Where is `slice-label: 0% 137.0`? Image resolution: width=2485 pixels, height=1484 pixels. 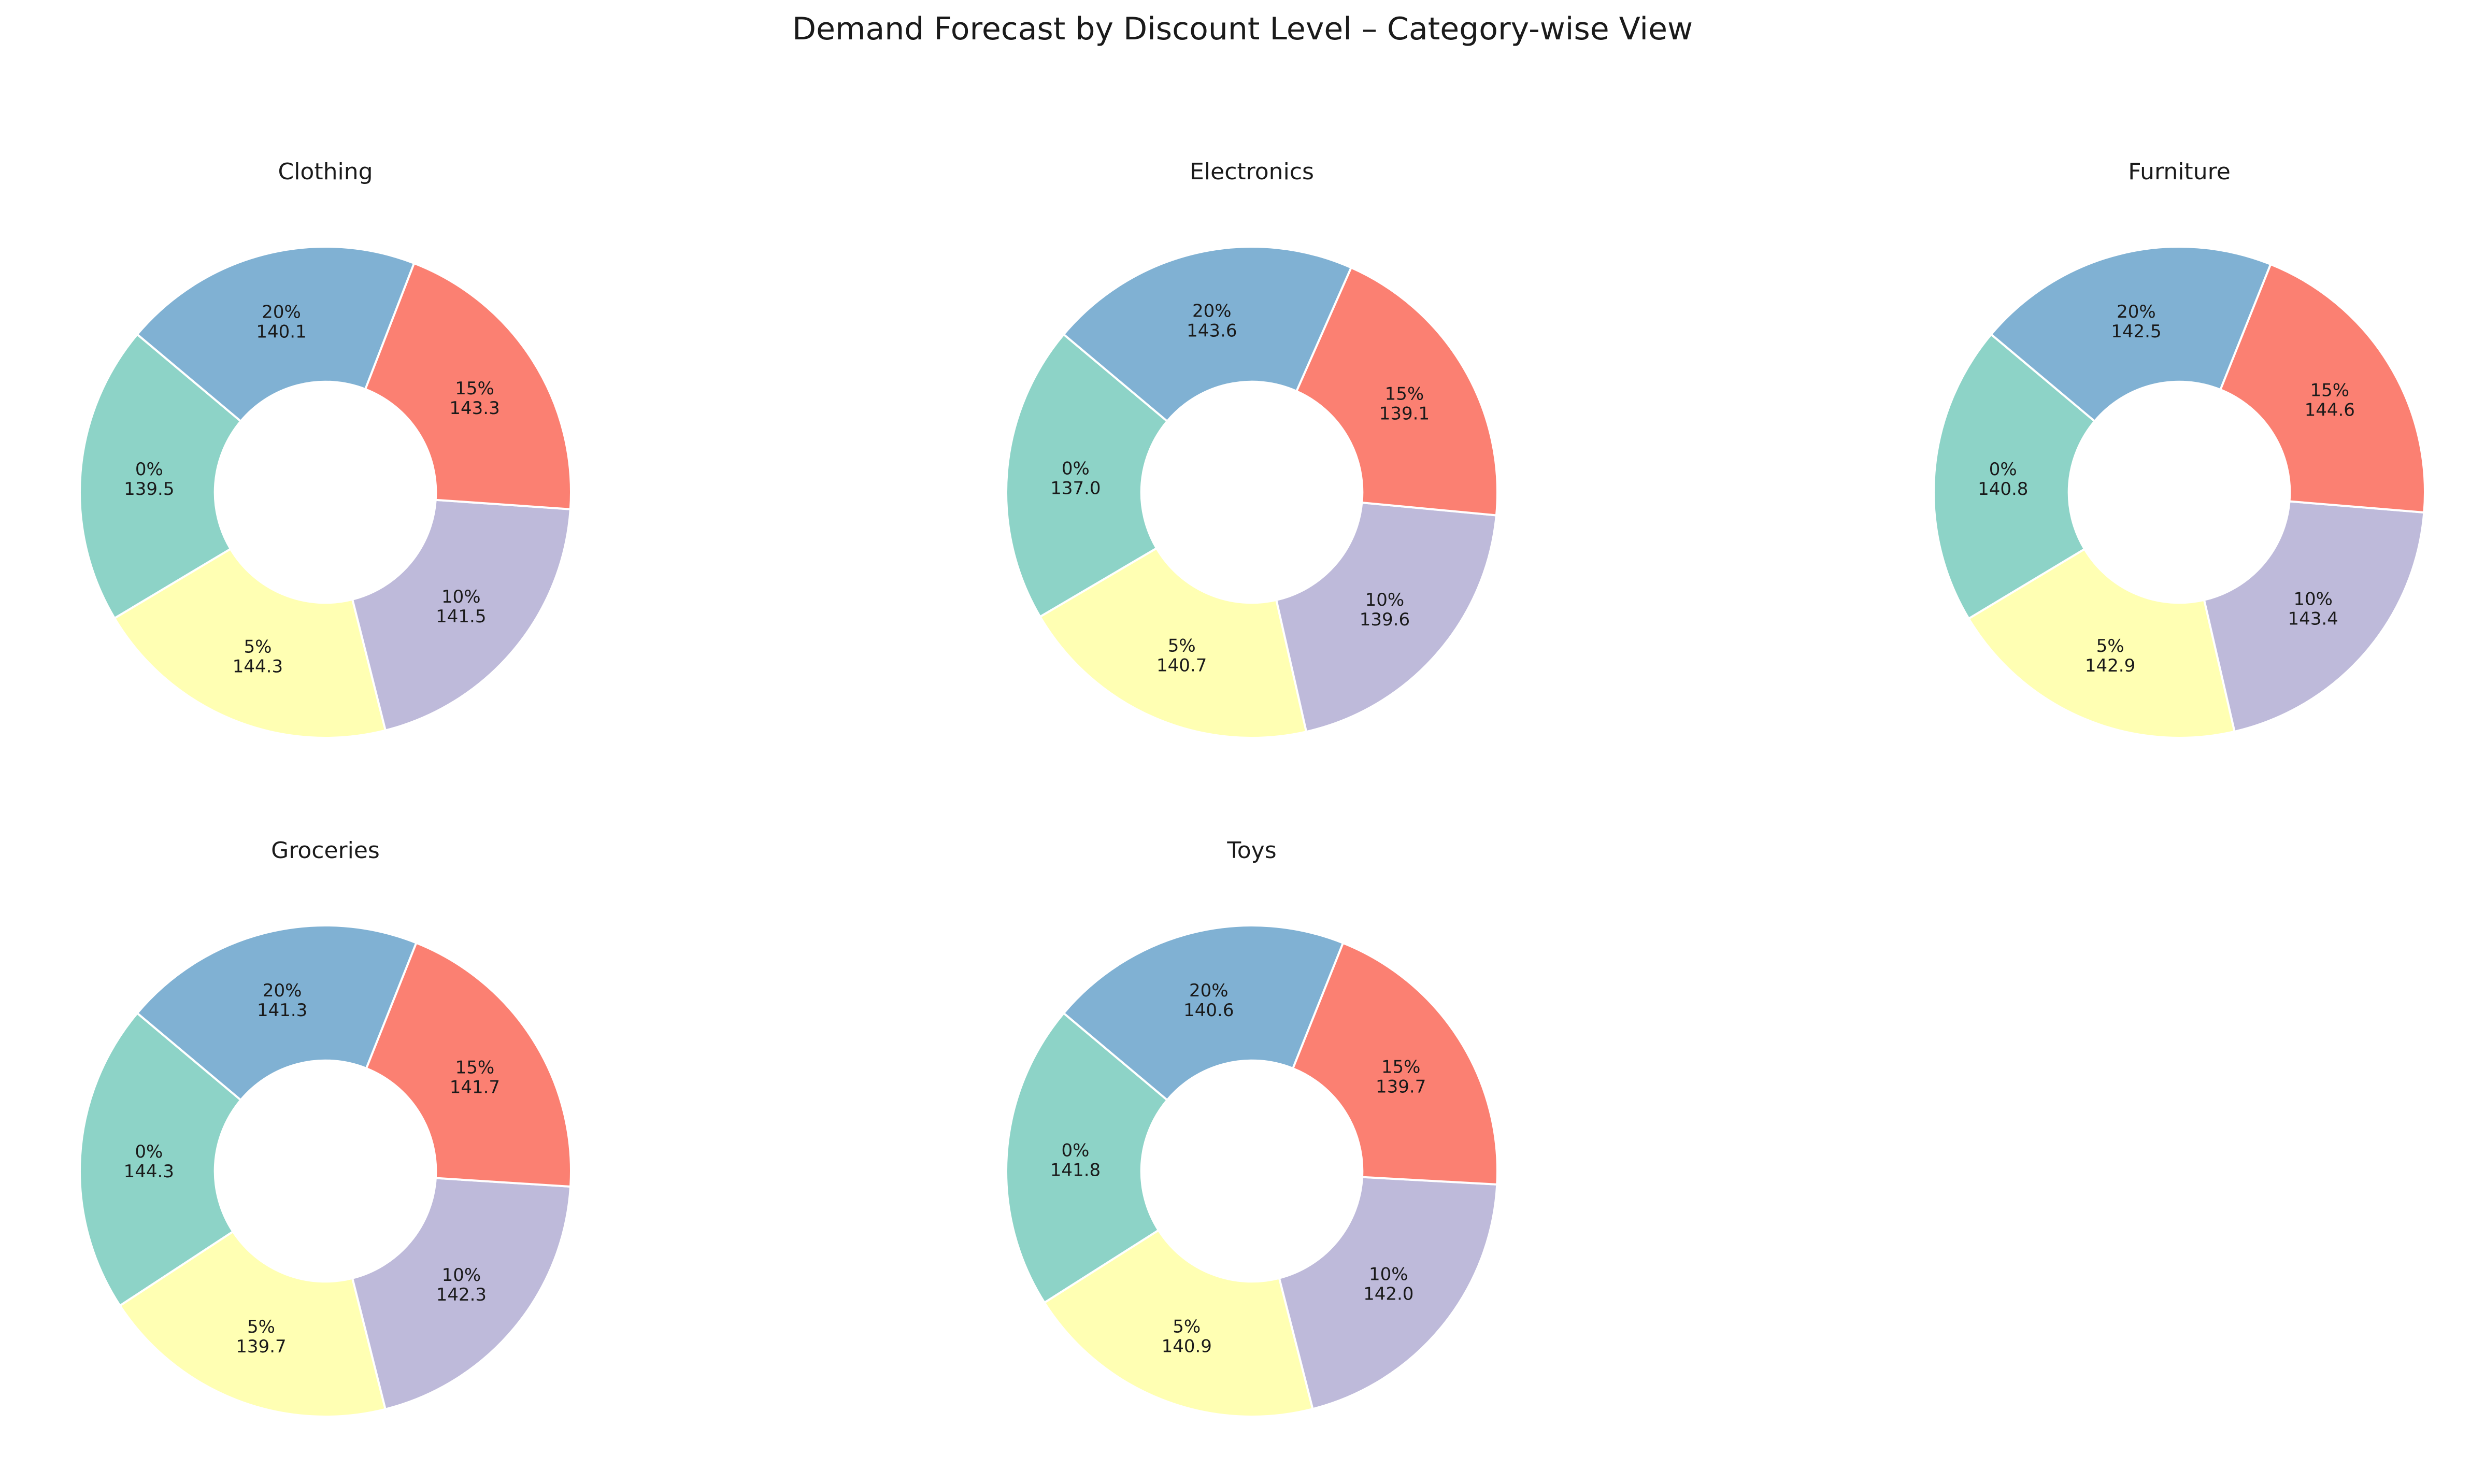 slice-label: 0% 137.0 is located at coordinates (1075, 479).